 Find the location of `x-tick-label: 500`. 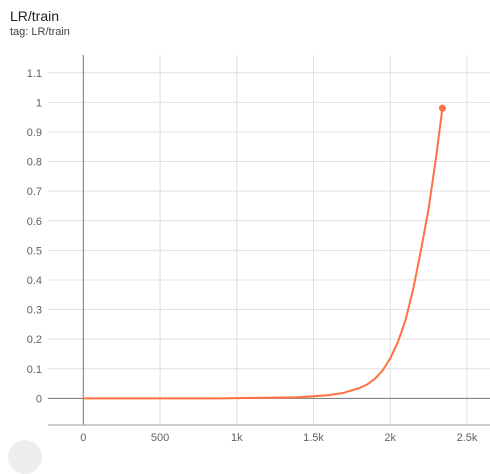

x-tick-label: 500 is located at coordinates (160, 438).